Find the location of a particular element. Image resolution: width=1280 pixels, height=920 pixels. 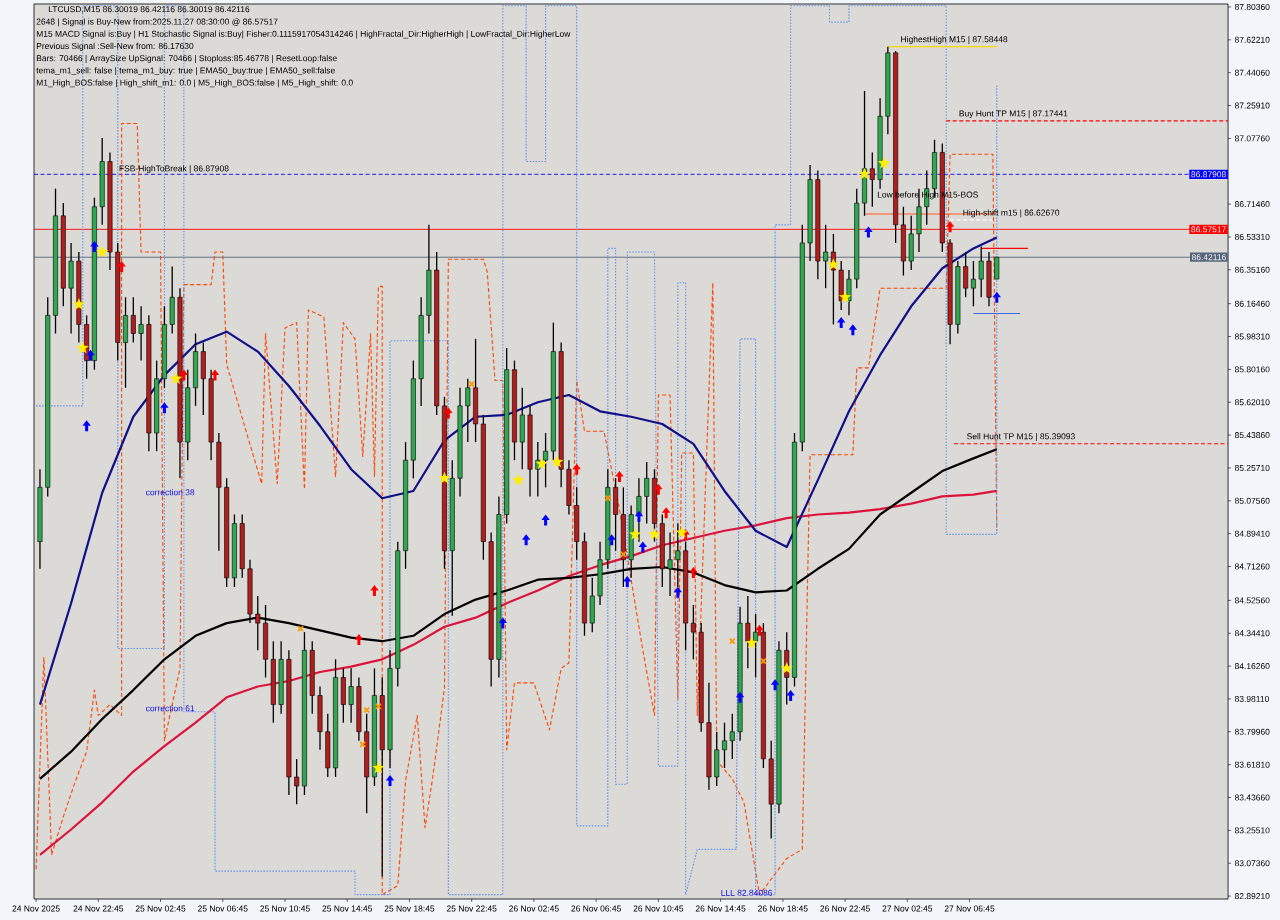

x-tick-label: 25 Nov 22:45 is located at coordinates (471, 908).